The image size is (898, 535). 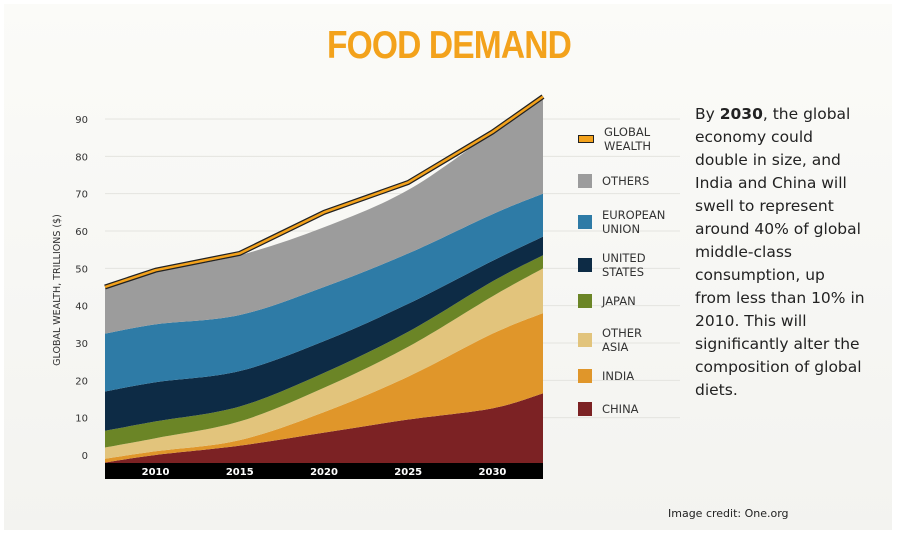 I want to click on legend-item-other-asia: OTHER ASIA, so click(x=610, y=340).